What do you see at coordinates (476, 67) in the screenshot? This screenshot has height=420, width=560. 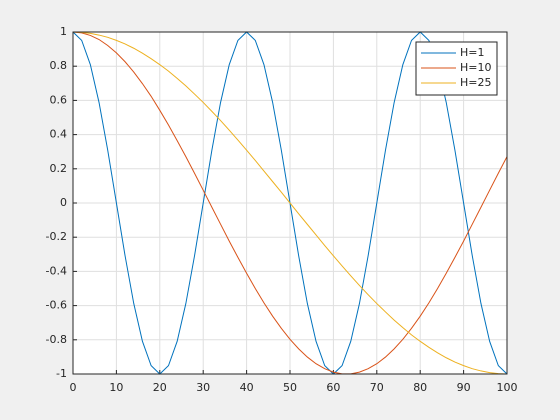 I see `legend-label: H=10` at bounding box center [476, 67].